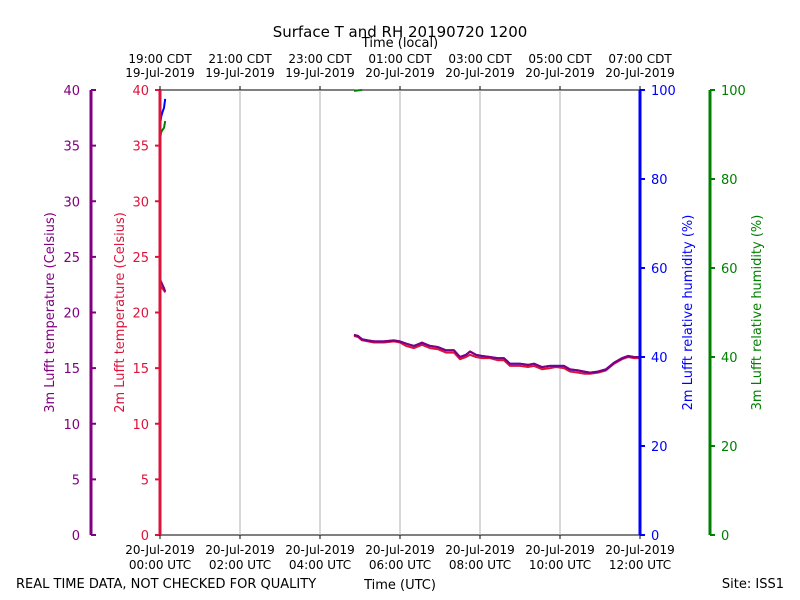 The width and height of the screenshot is (800, 600). Describe the element at coordinates (320, 59) in the screenshot. I see `top-tick-time: 23:00 CDT` at that location.